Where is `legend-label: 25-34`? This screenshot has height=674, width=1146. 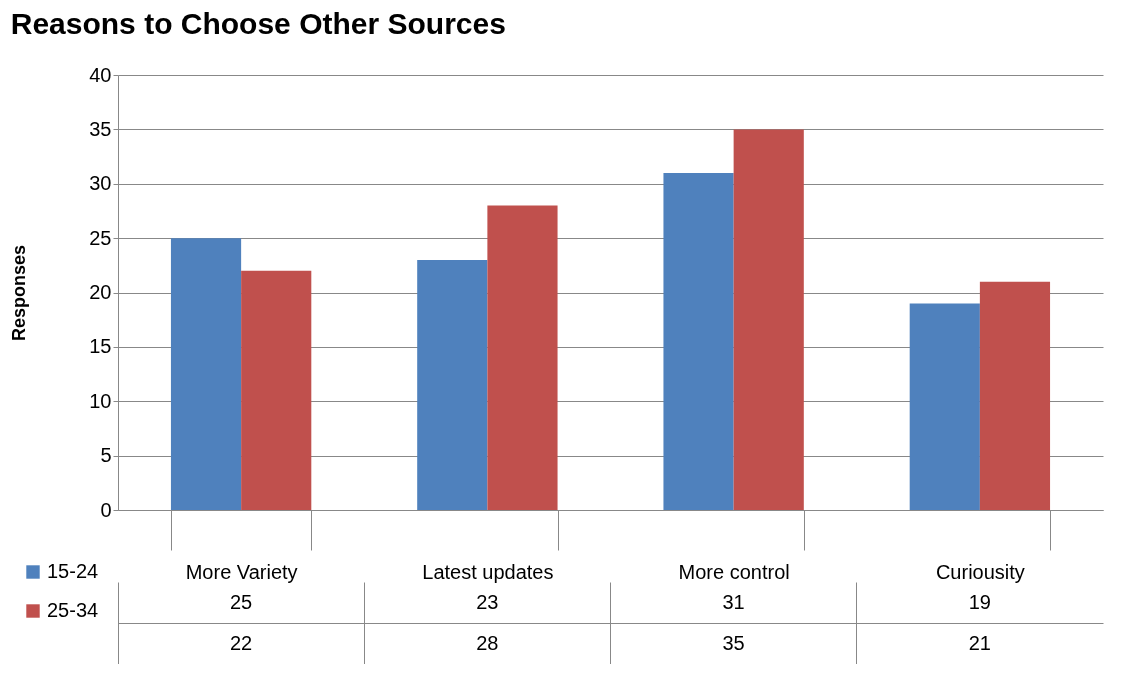 legend-label: 25-34 is located at coordinates (73, 610).